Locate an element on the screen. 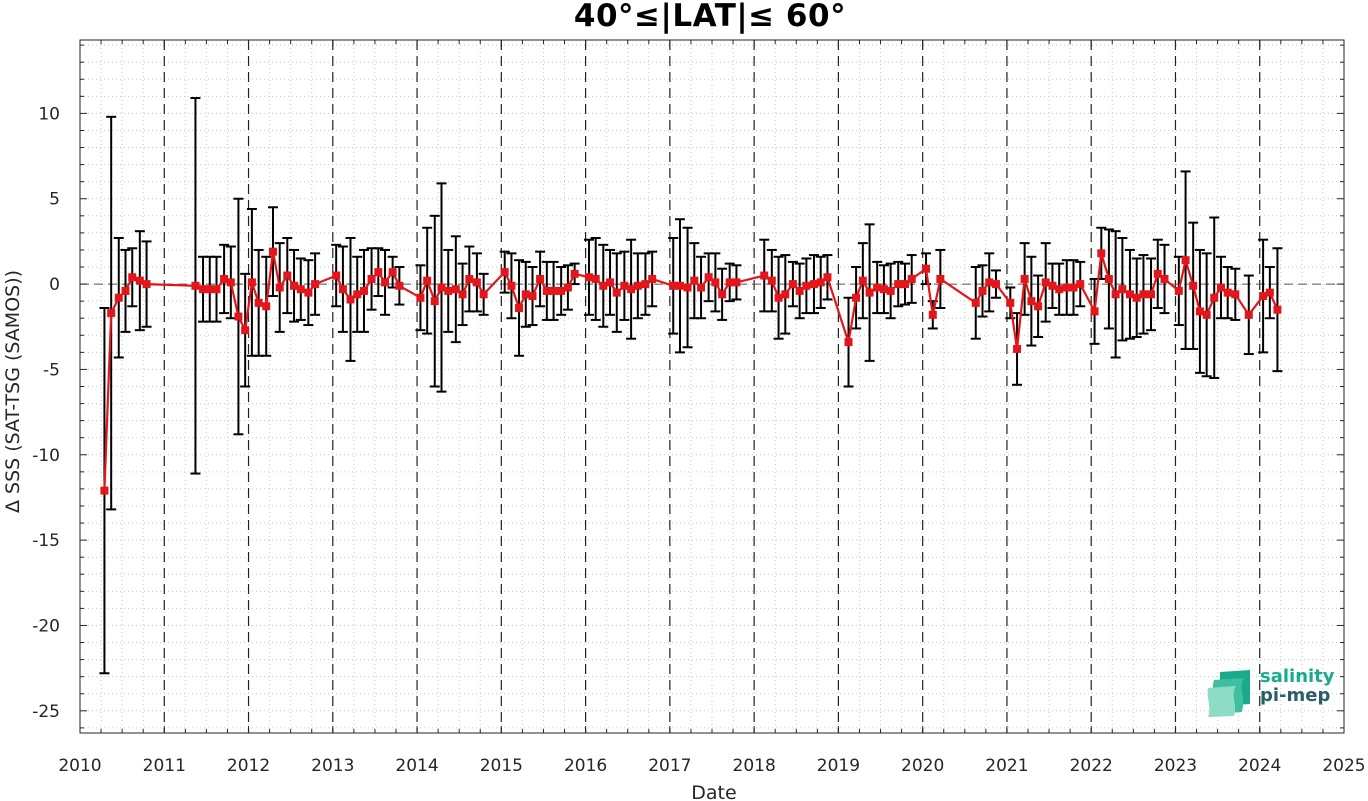 The width and height of the screenshot is (1368, 801). x-tick-label: 2018 is located at coordinates (754, 766).